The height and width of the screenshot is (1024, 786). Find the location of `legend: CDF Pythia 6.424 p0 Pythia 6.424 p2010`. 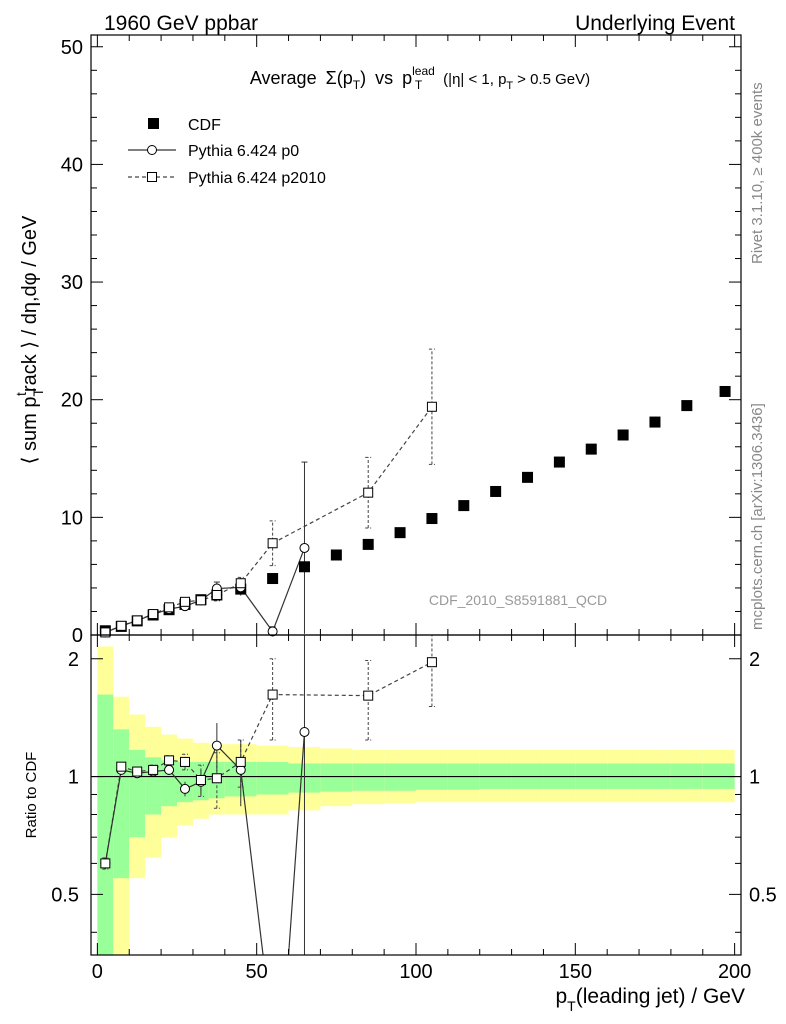

legend: CDF Pythia 6.424 p0 Pythia 6.424 p2010 is located at coordinates (227, 152).